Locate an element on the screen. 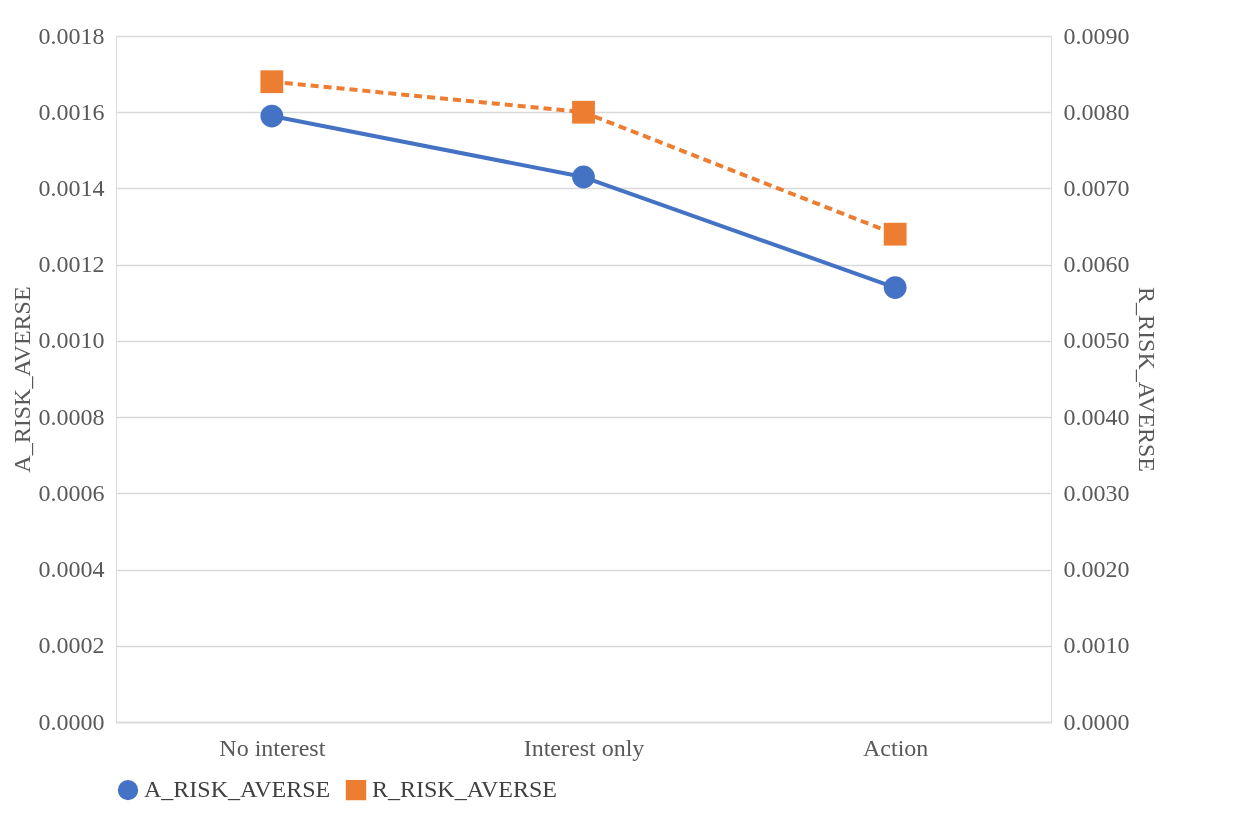 This screenshot has height=825, width=1248. legend-label: R_RISK_AVERSE is located at coordinates (464, 789).